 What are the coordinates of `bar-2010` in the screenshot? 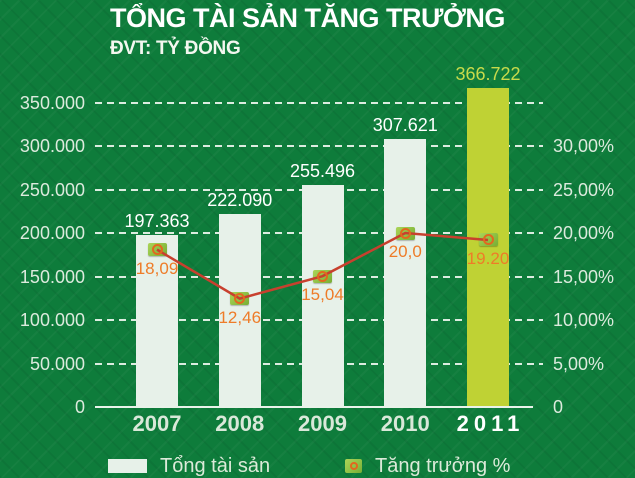 It's located at (405, 272).